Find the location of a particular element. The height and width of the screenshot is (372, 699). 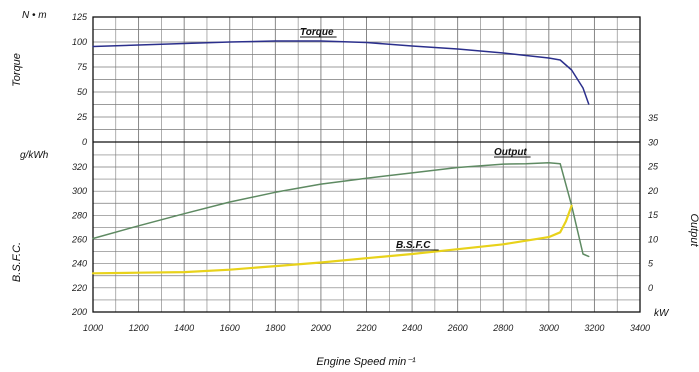

output-tick-label: 5 is located at coordinates (651, 264).